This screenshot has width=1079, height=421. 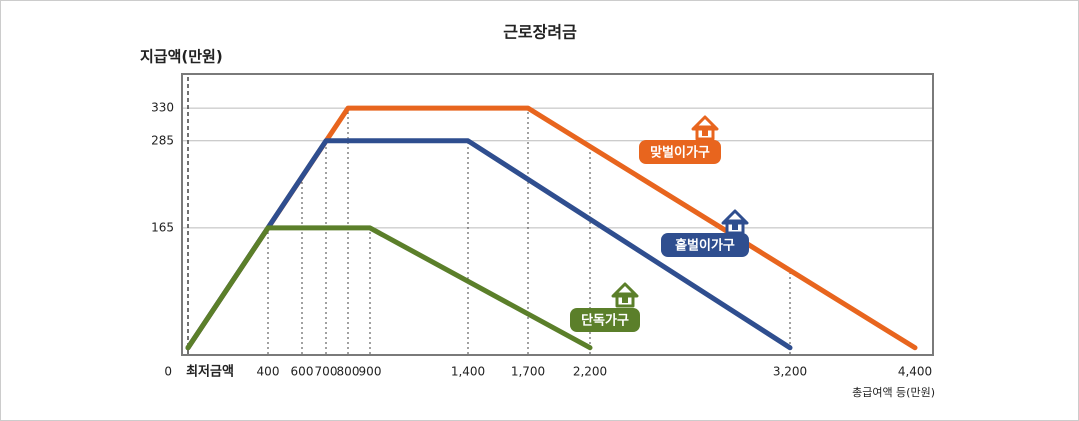 What do you see at coordinates (389, 288) in the screenshot?
I see `series-line` at bounding box center [389, 288].